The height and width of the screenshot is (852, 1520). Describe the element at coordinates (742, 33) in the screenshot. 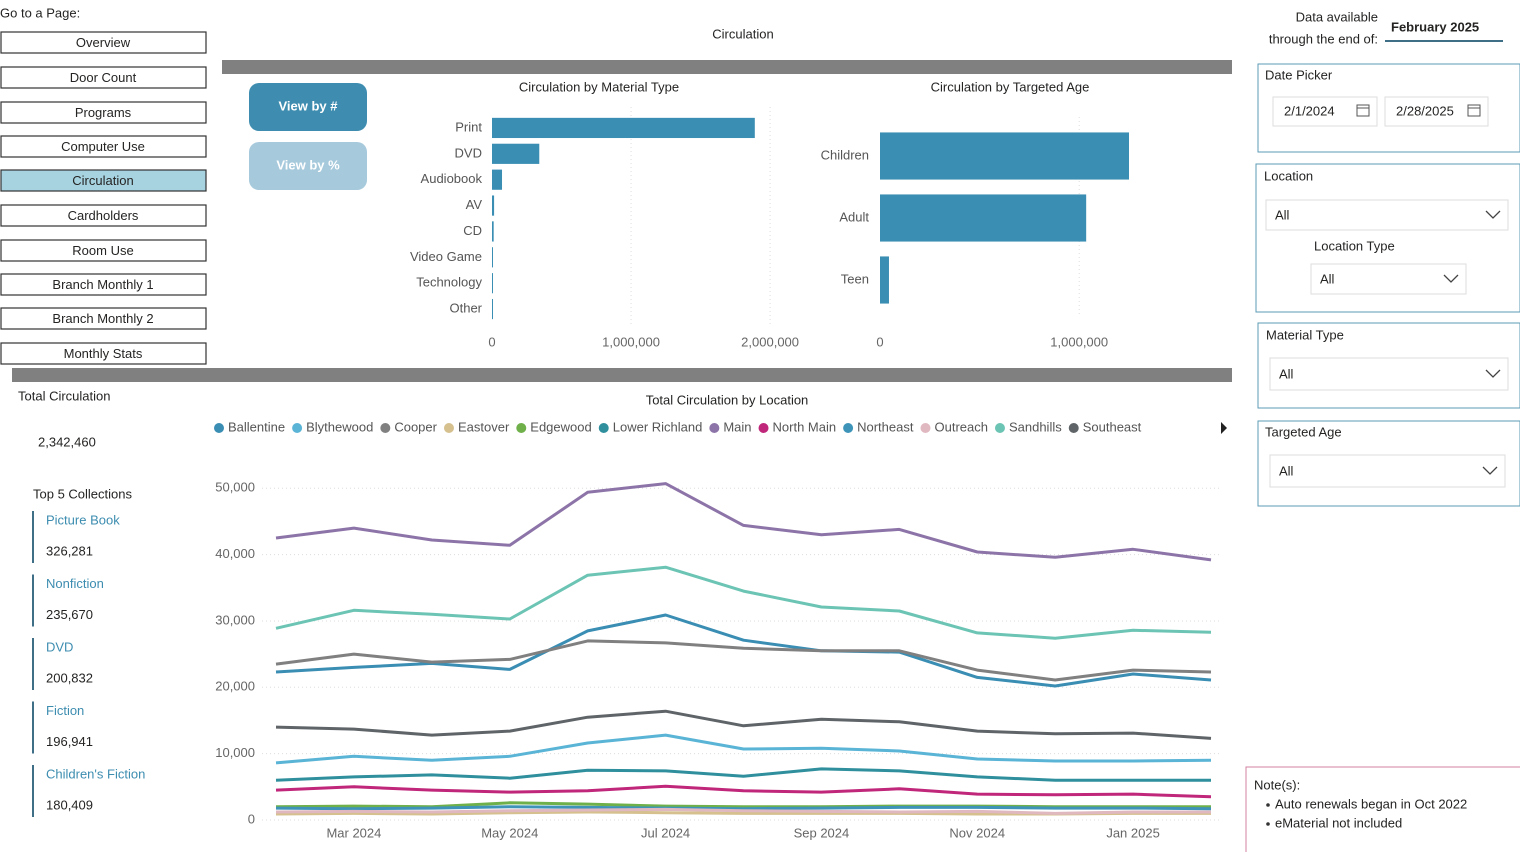

I see `page-title: Circulation` at that location.